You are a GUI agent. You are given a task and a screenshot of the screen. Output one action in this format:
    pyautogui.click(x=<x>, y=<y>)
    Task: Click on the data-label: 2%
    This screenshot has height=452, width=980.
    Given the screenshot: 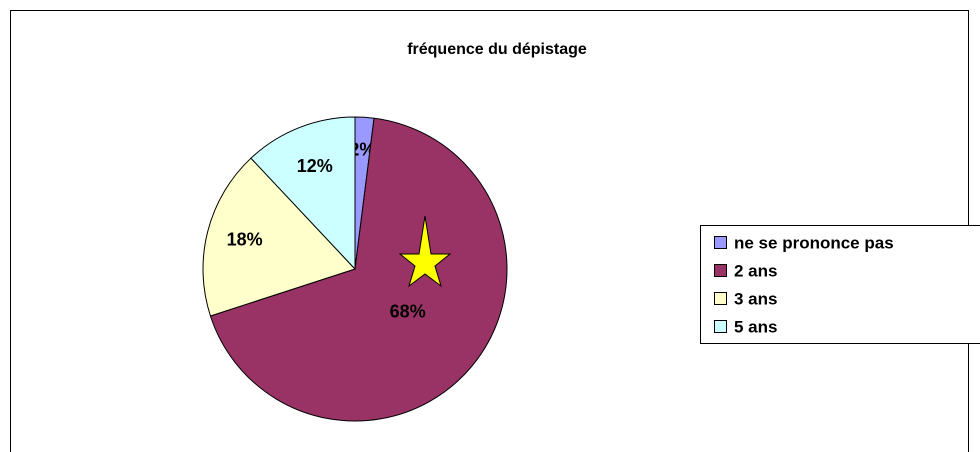 What is the action you would take?
    pyautogui.click(x=362, y=149)
    